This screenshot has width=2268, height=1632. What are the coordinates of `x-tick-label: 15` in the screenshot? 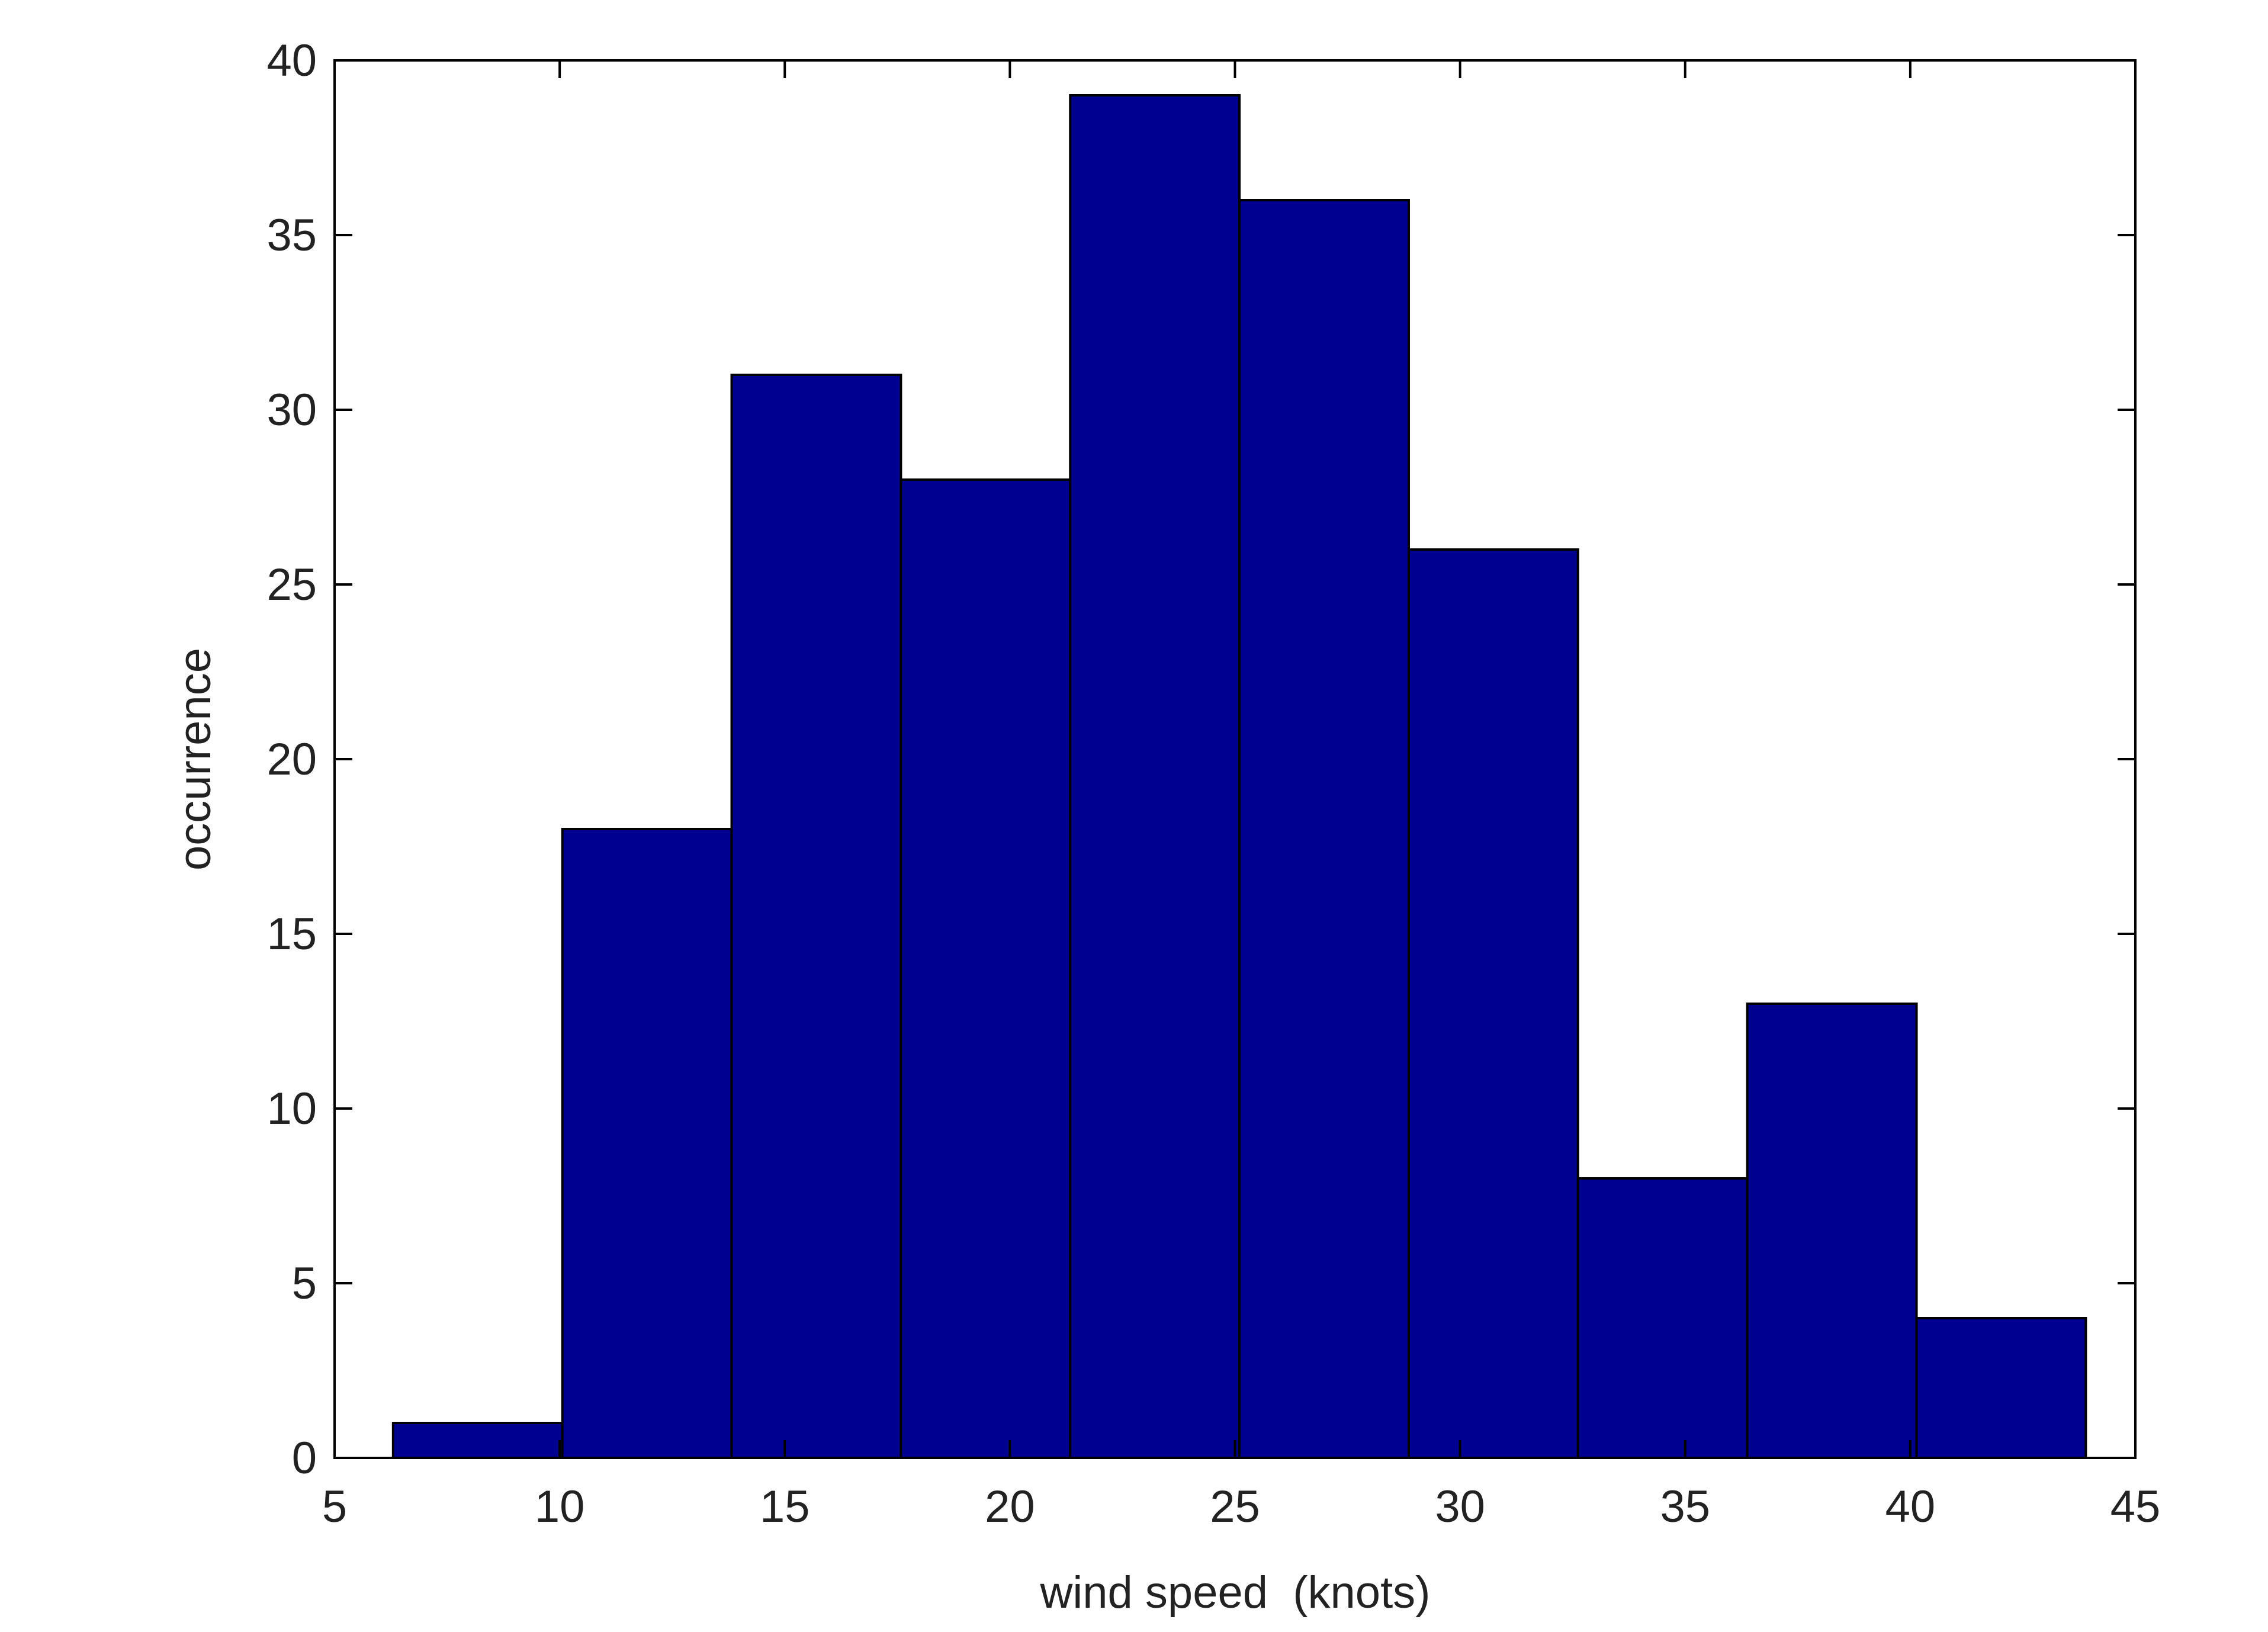 It's located at (785, 1507).